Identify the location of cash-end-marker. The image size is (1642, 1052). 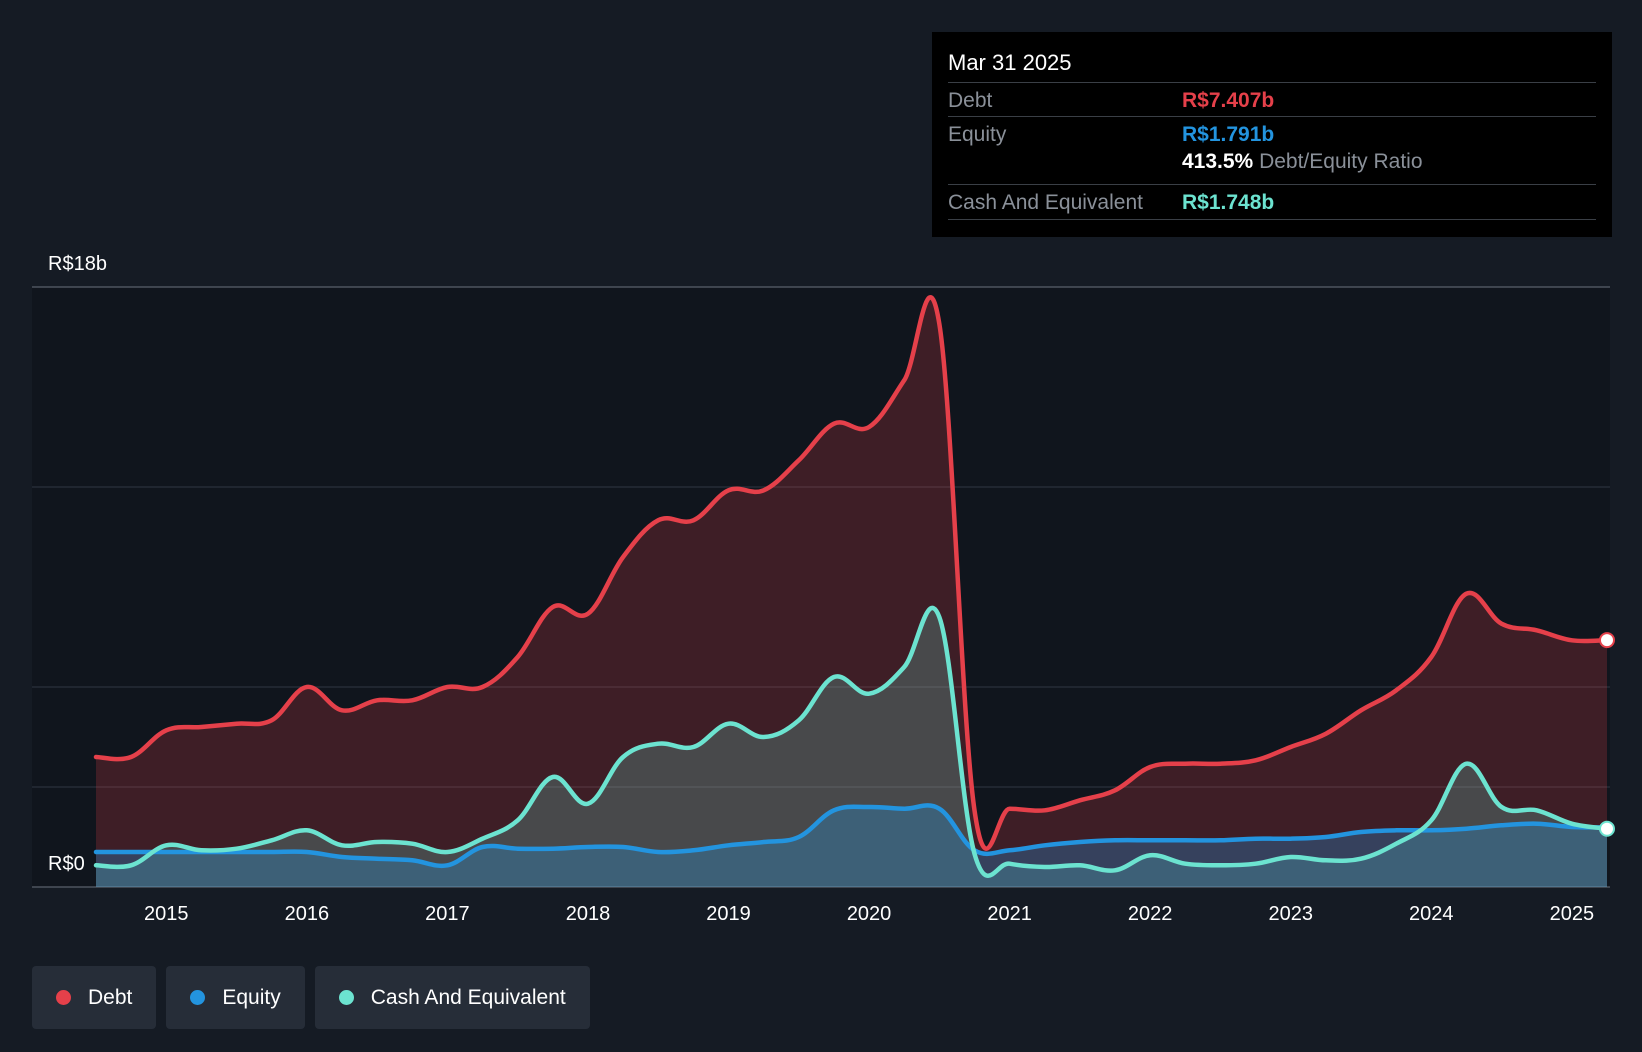
(1607, 828).